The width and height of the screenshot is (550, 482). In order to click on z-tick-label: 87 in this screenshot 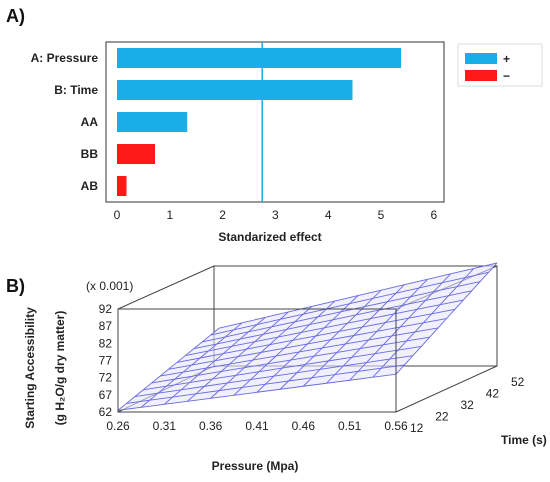, I will do `click(106, 326)`.